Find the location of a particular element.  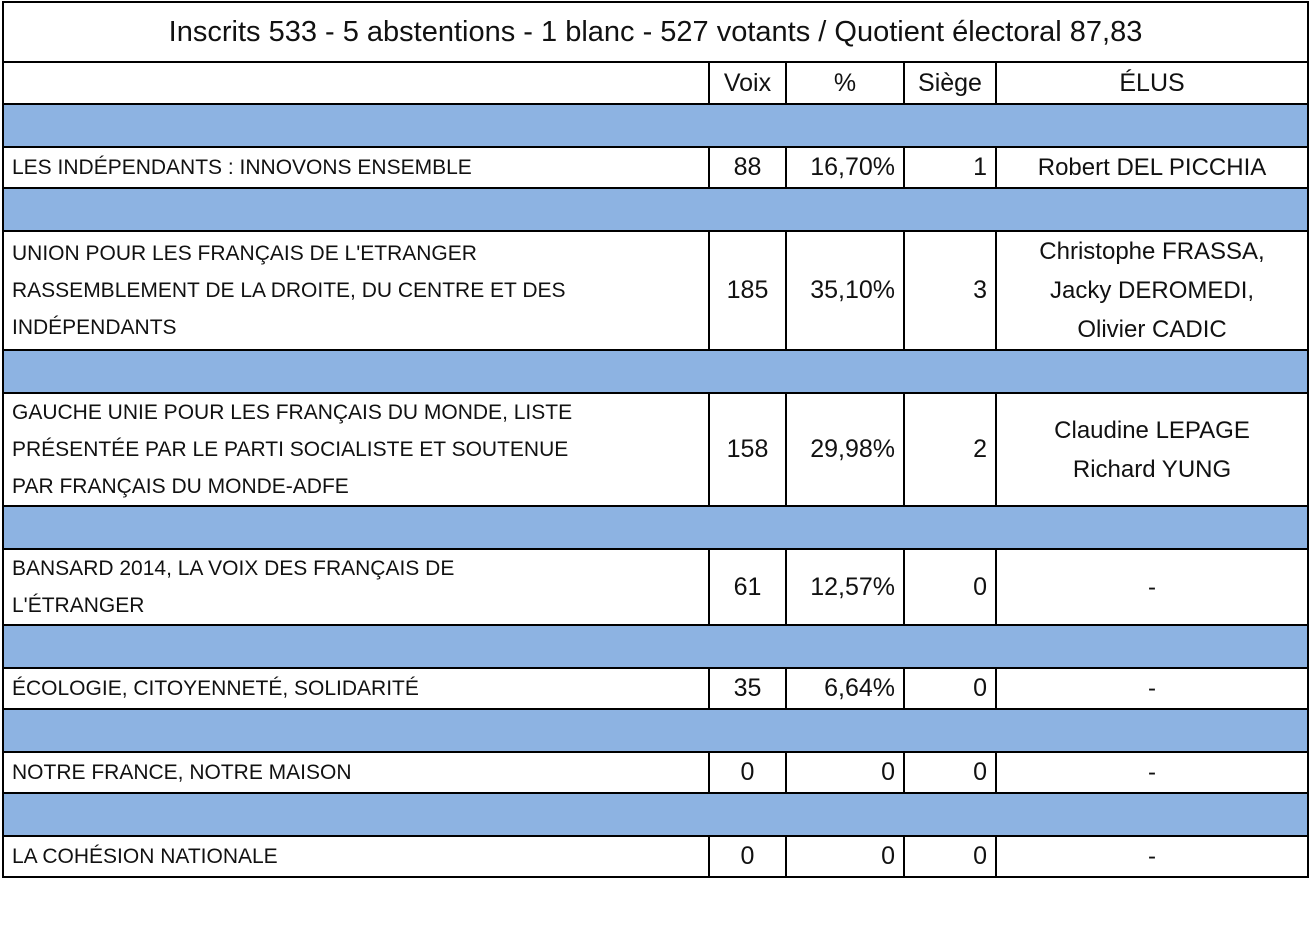

list-row: NOTRE FRANCE, NOTRE MAISON 0 0 0- is located at coordinates (655, 772).